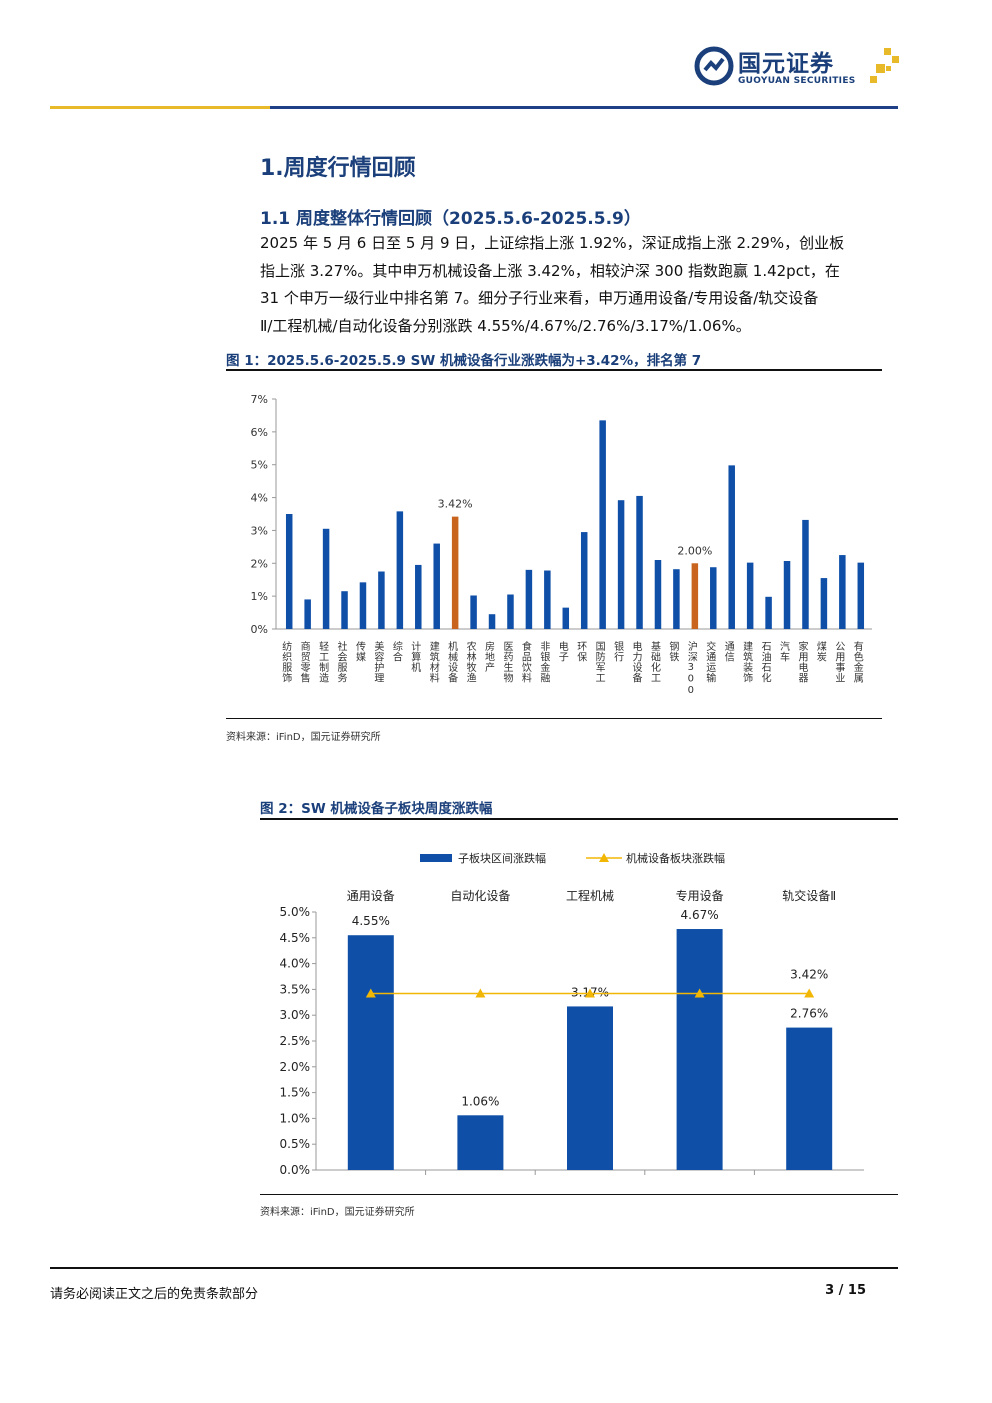  What do you see at coordinates (433, 662) in the screenshot?
I see `x-tick-label: 建筑材料` at bounding box center [433, 662].